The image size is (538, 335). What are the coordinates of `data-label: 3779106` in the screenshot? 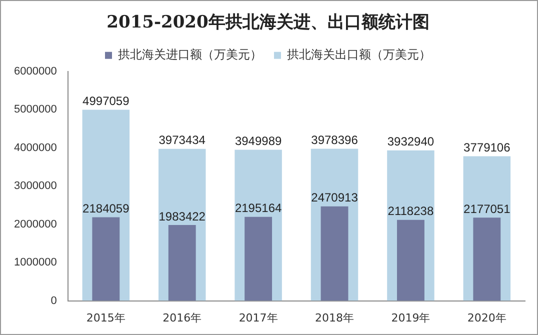 It's located at (487, 147).